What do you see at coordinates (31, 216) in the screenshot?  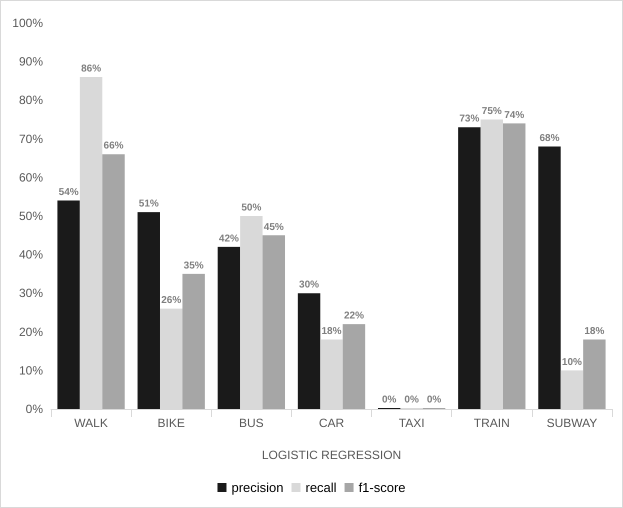 I see `y-tick-label: 50%` at bounding box center [31, 216].